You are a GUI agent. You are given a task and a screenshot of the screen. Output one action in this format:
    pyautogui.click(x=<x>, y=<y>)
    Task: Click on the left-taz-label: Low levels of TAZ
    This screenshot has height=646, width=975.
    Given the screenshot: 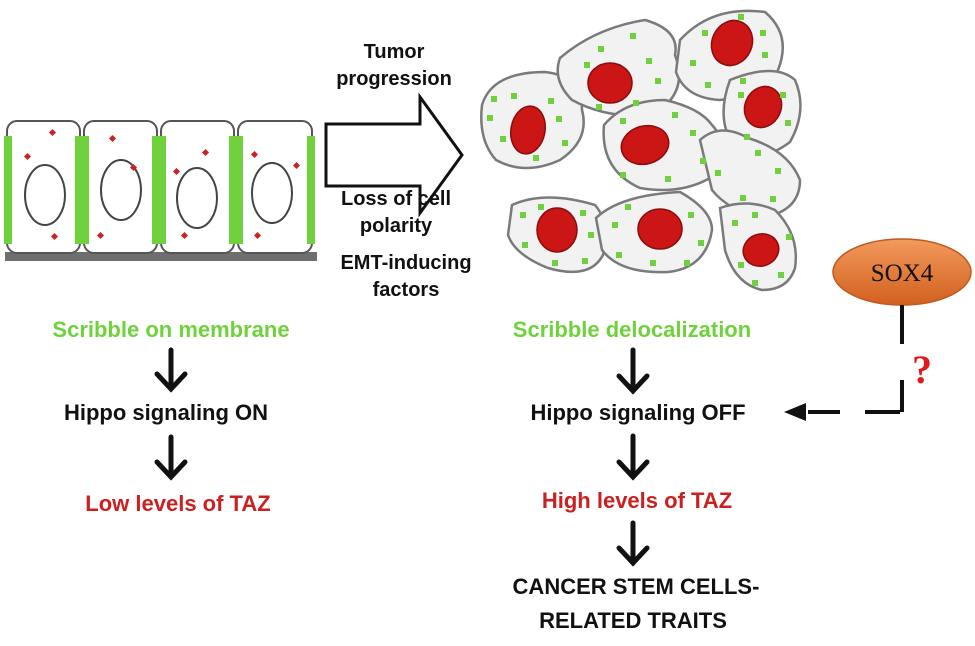 What is the action you would take?
    pyautogui.click(x=177, y=503)
    